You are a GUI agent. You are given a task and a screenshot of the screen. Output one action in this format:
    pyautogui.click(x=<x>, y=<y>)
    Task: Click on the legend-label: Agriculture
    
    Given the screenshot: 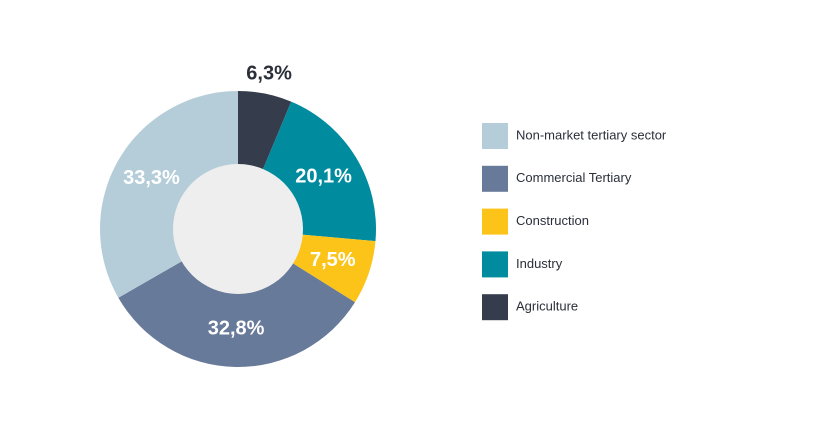 What is the action you would take?
    pyautogui.click(x=547, y=306)
    